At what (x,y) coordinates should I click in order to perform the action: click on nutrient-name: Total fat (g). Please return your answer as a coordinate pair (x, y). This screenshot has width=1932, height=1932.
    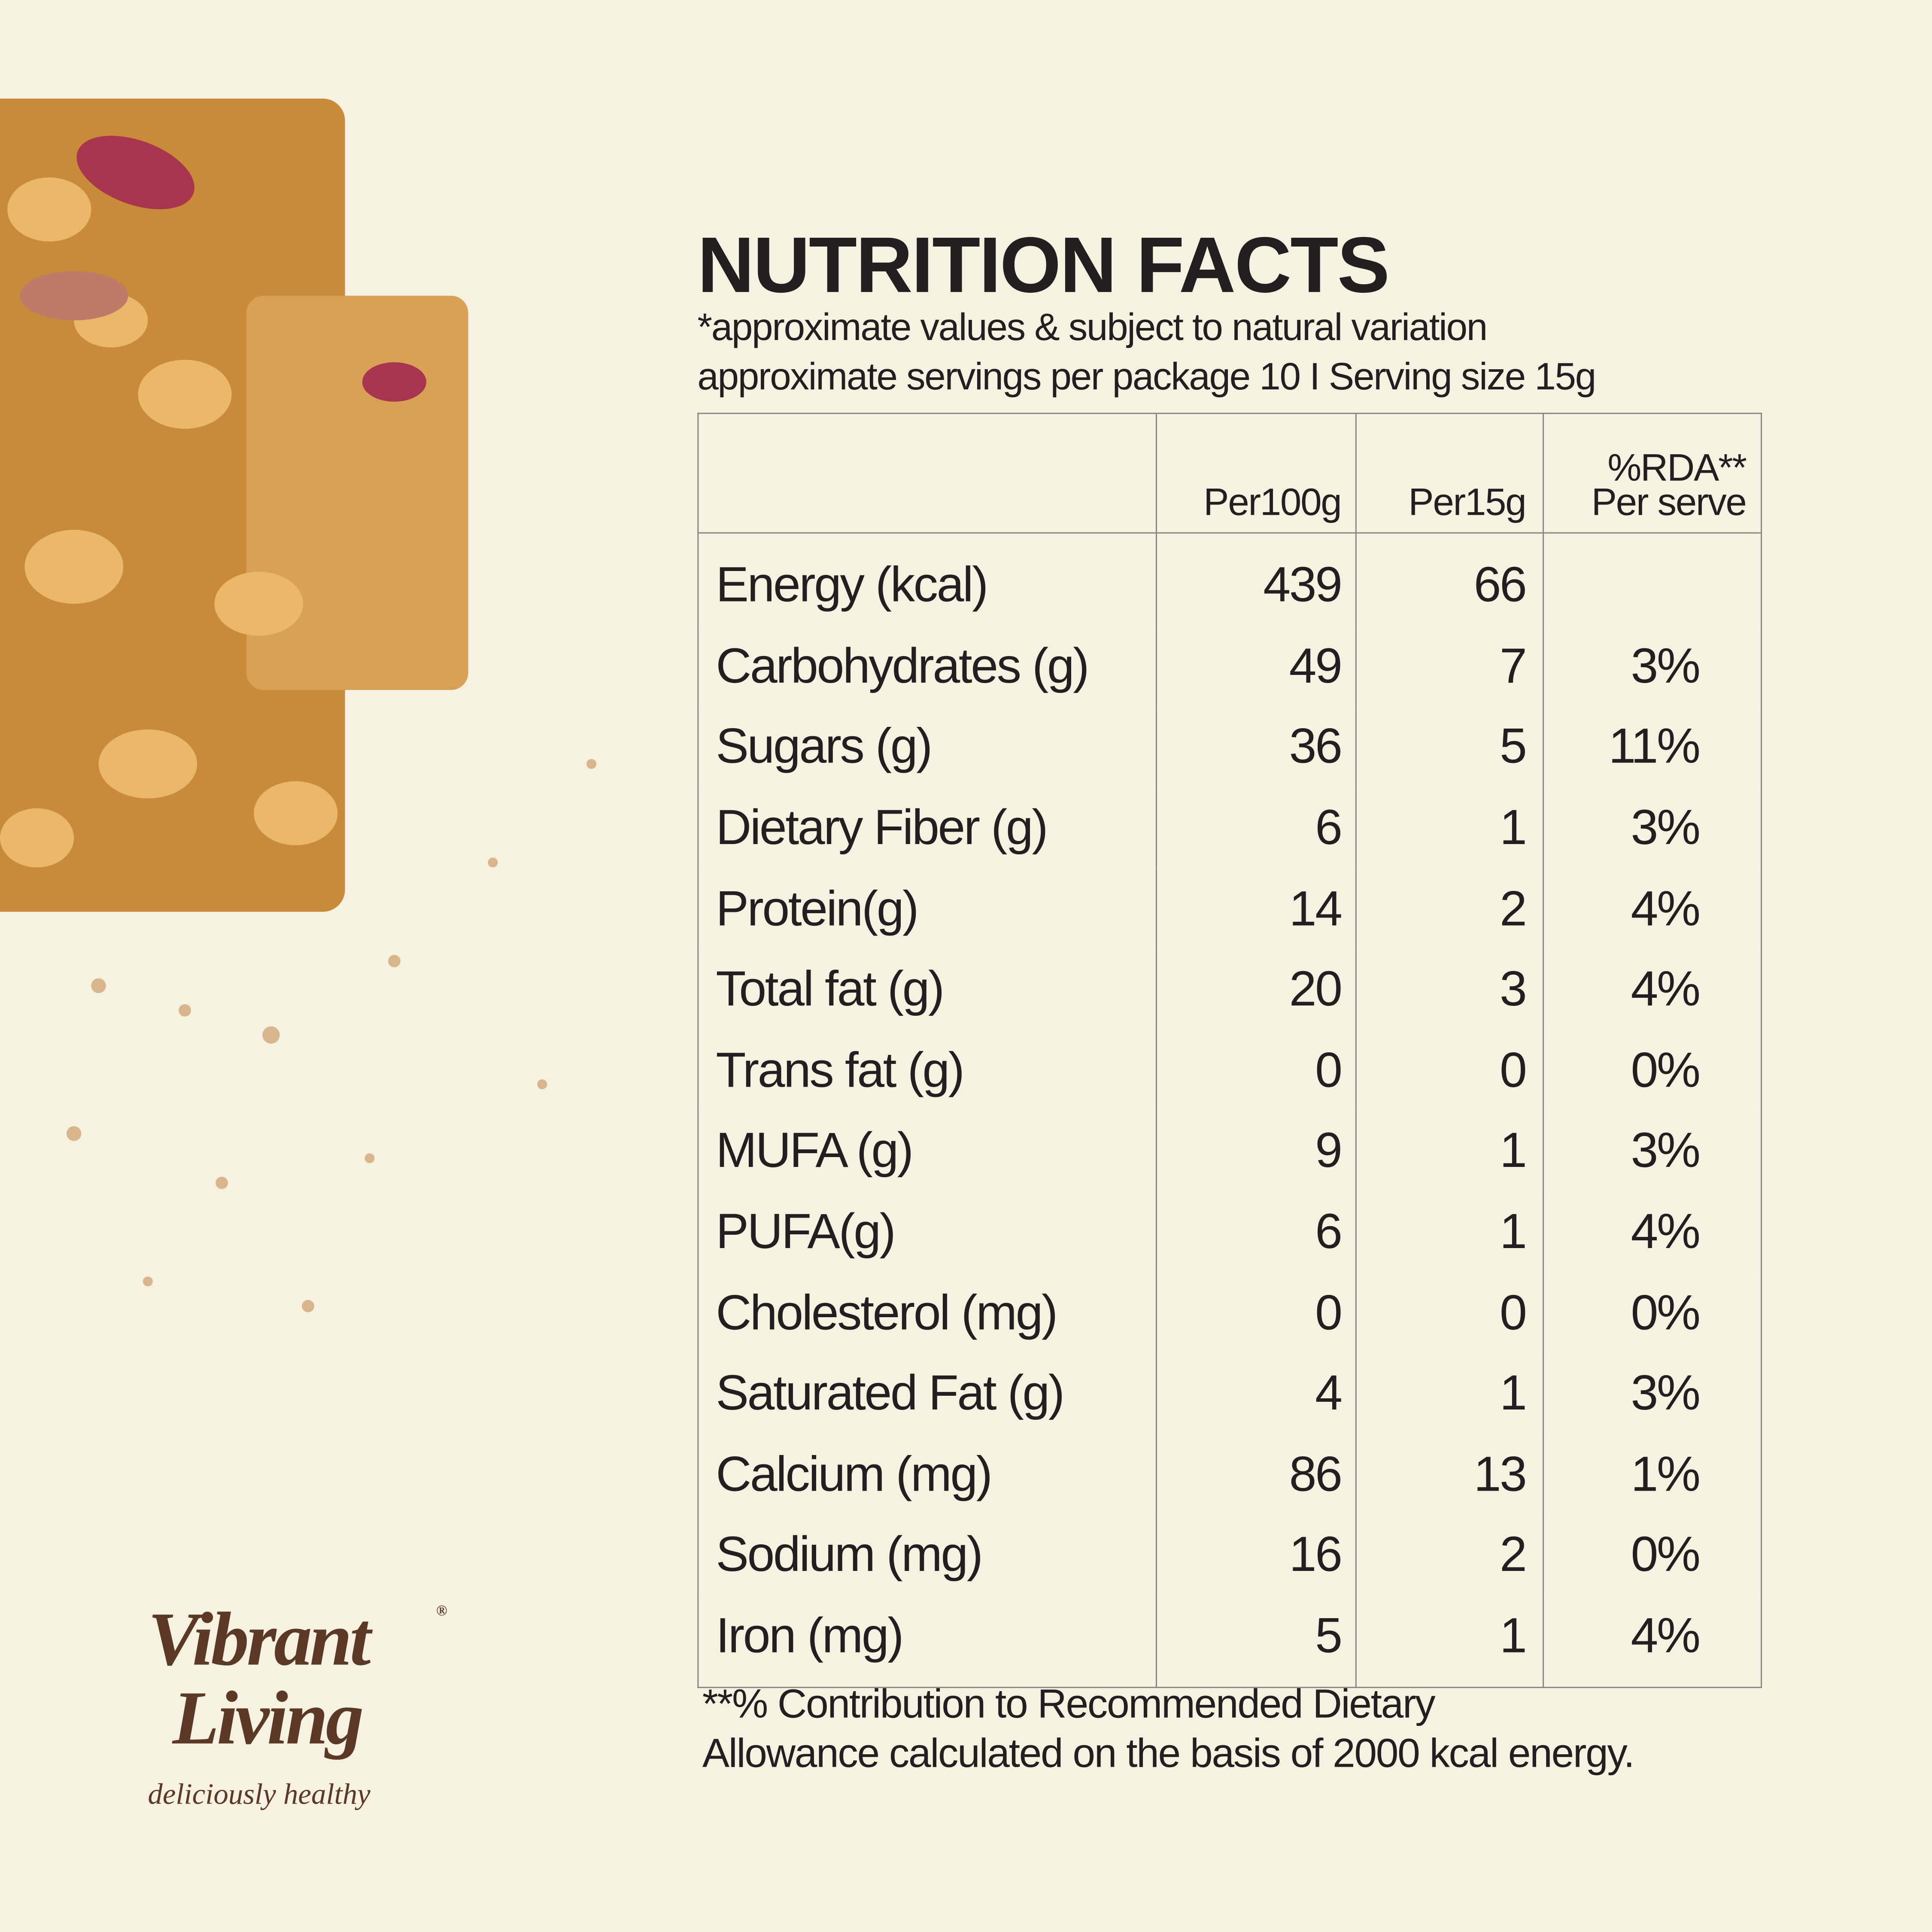
    Looking at the image, I should click on (927, 991).